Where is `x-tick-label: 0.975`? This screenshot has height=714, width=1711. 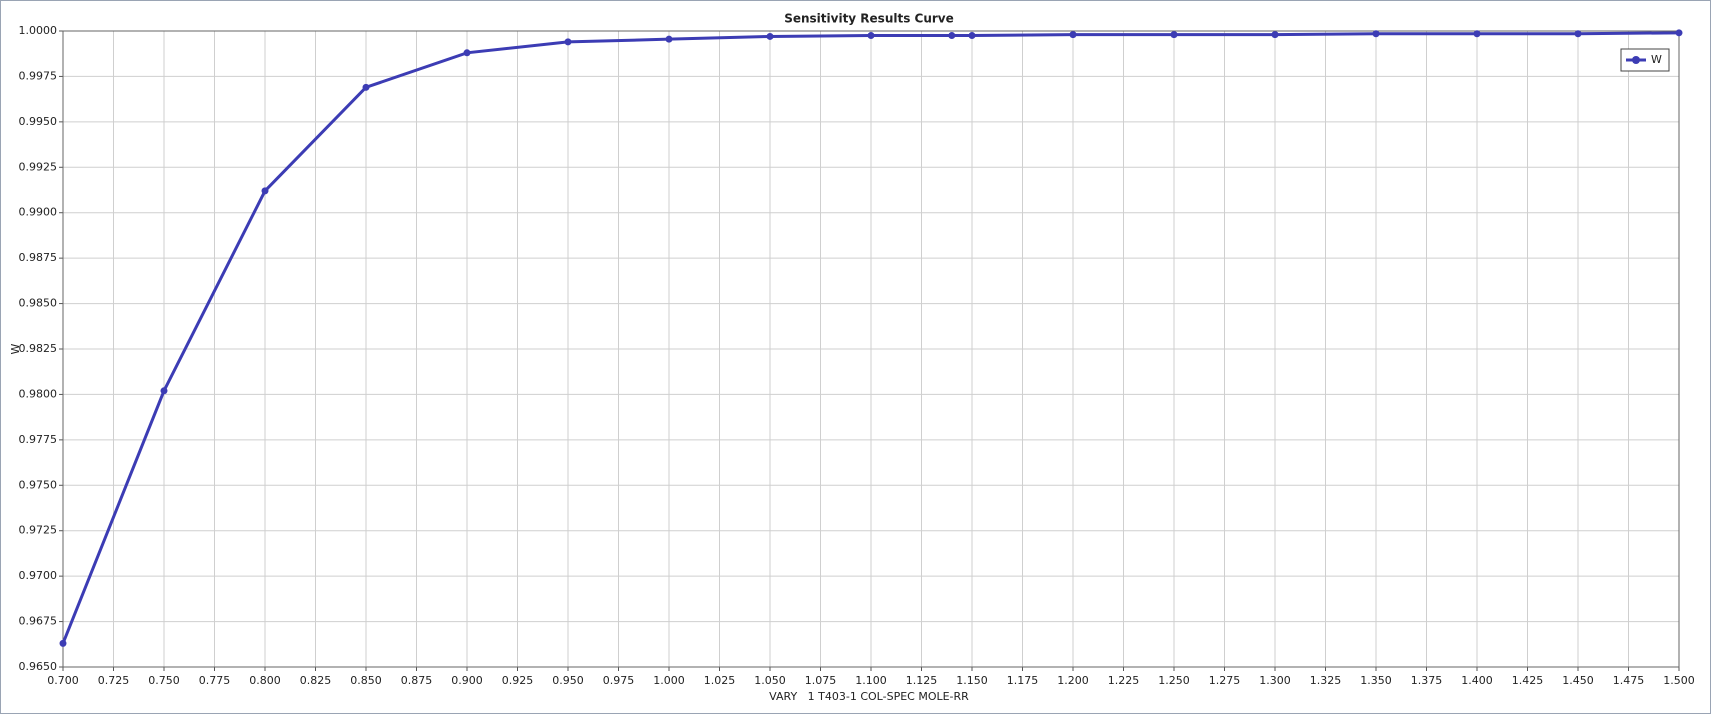
x-tick-label: 0.975 is located at coordinates (619, 680).